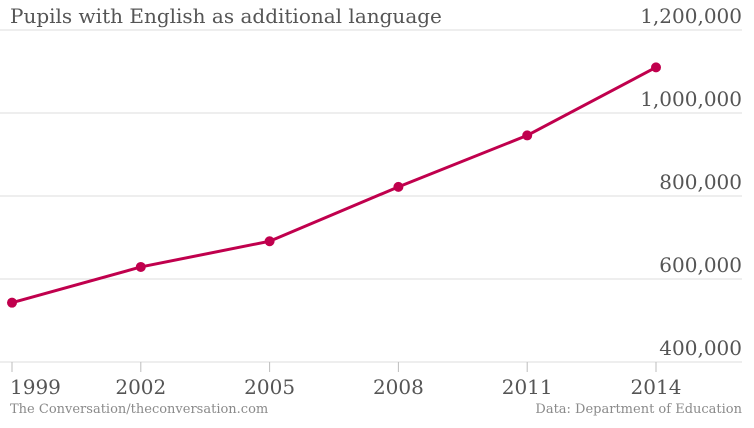  What do you see at coordinates (345, 380) in the screenshot?
I see `x-tick-labels: 1999 2002 2005 2008 2011 2014` at bounding box center [345, 380].